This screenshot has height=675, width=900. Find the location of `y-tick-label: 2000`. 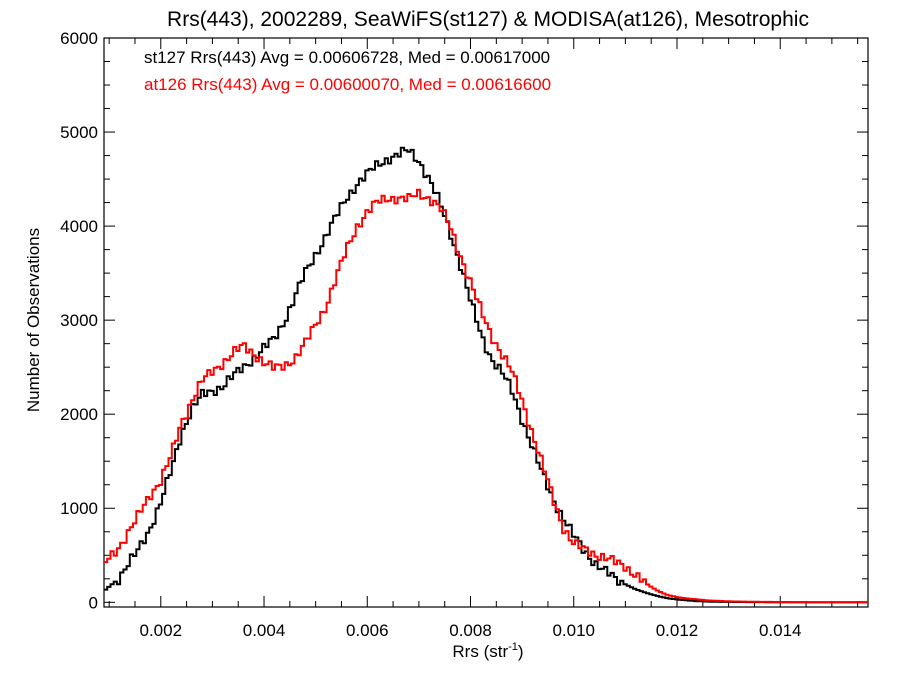

y-tick-label: 2000 is located at coordinates (79, 414).